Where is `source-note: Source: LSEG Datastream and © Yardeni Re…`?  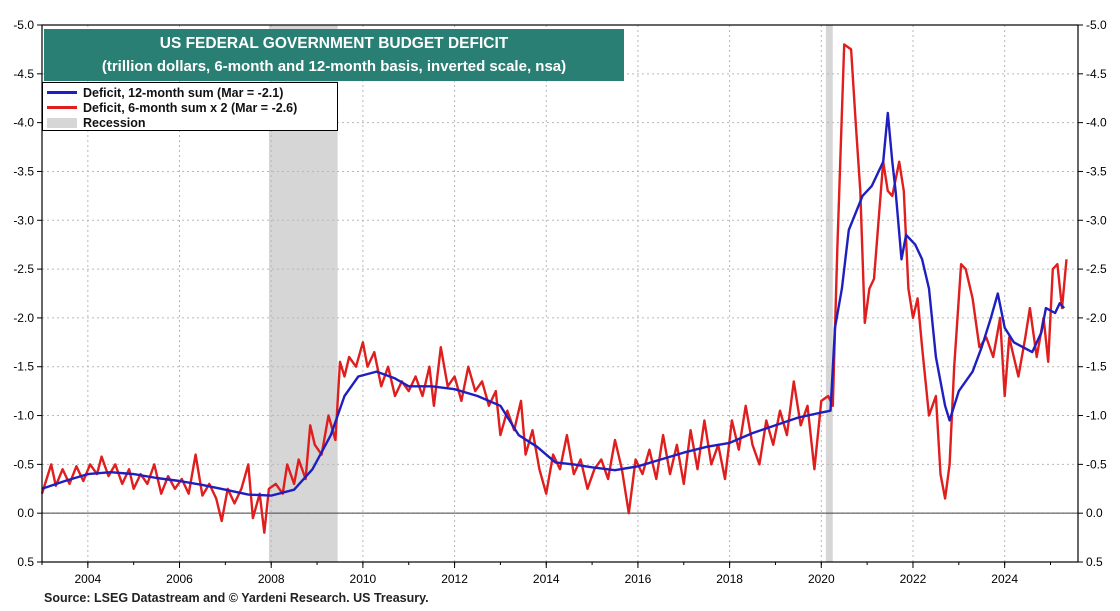 source-note: Source: LSEG Datastream and © Yardeni Re… is located at coordinates (236, 598).